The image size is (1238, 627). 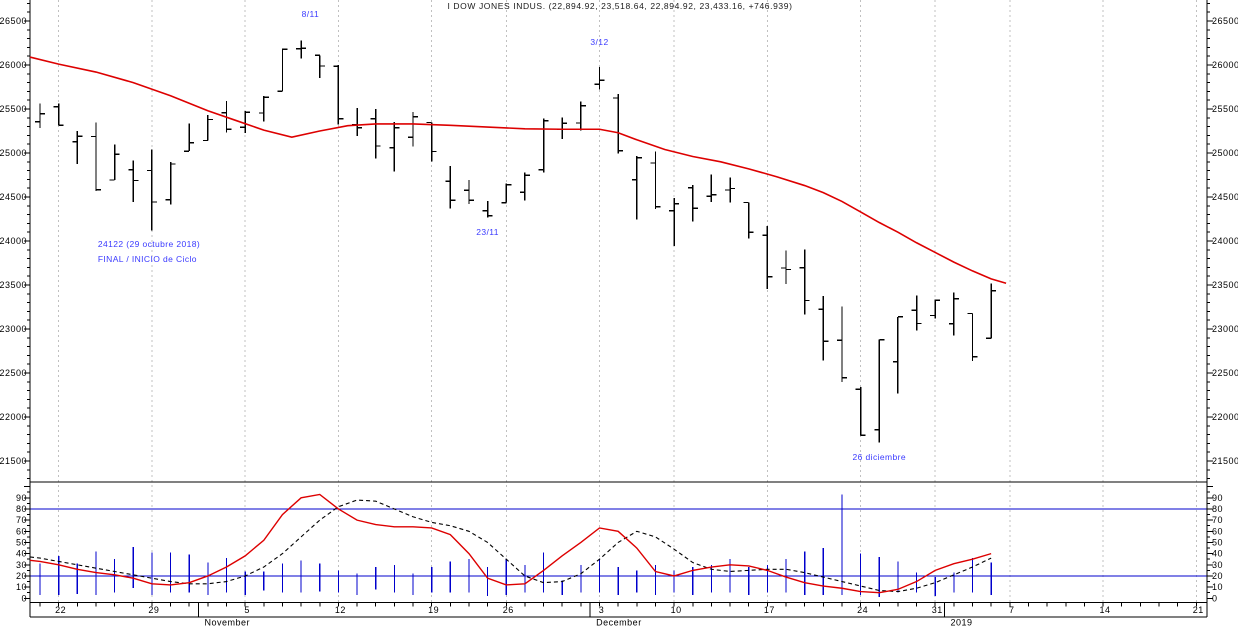 What do you see at coordinates (1225, 285) in the screenshot?
I see `price-ylabel-right: 23500` at bounding box center [1225, 285].